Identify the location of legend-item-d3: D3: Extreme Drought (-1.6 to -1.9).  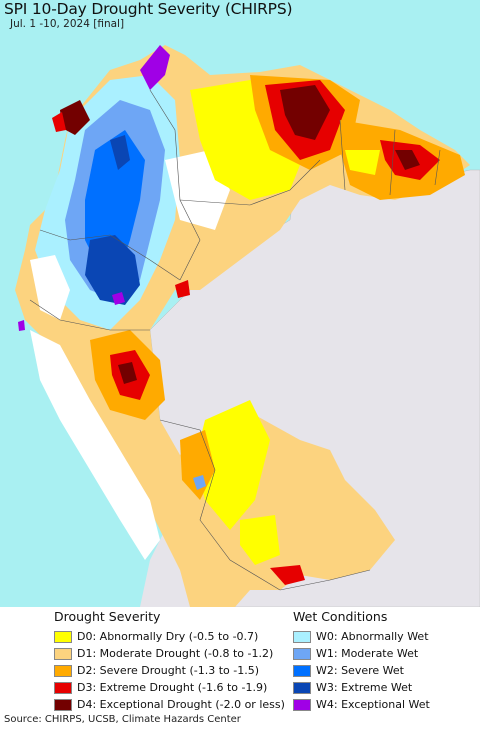
(169, 687).